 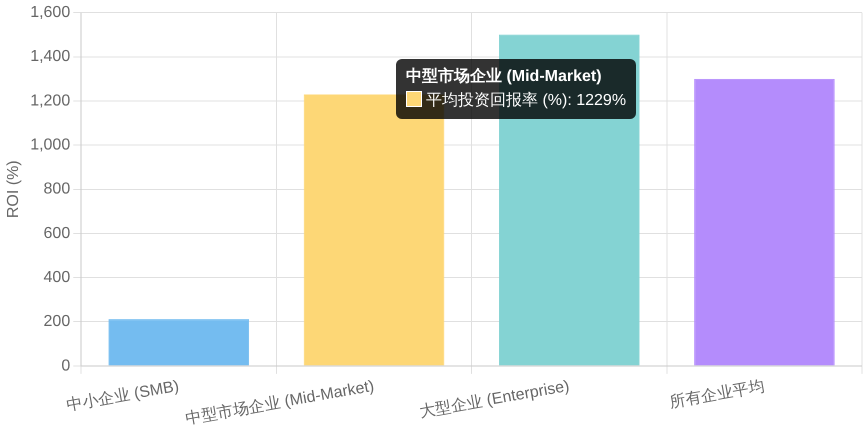 I want to click on y-tick-label: 1,200, so click(x=50, y=101).